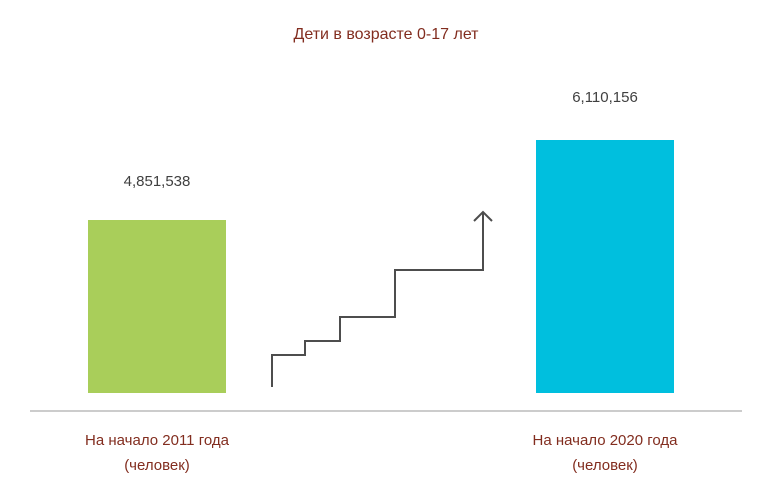 This screenshot has height=487, width=772. What do you see at coordinates (157, 306) in the screenshot?
I see `bar-2011` at bounding box center [157, 306].